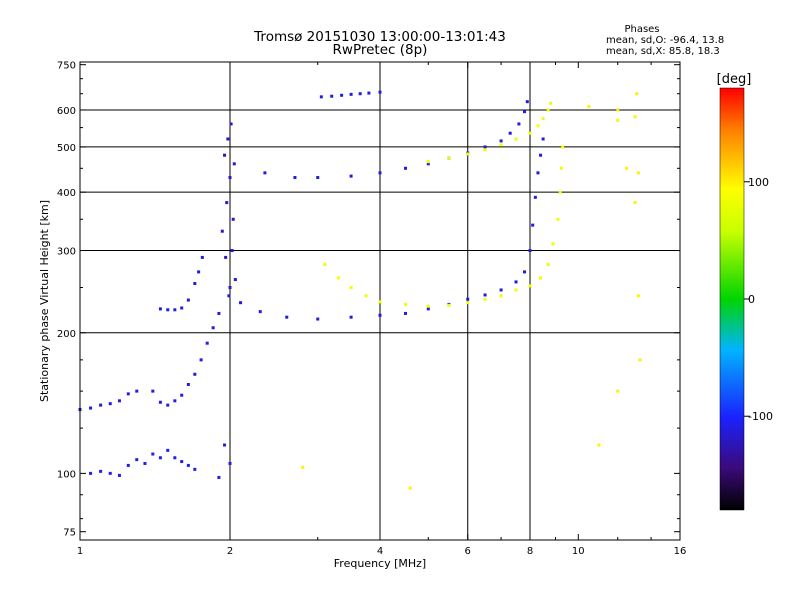 The width and height of the screenshot is (800, 600). I want to click on x-tick-label: 16, so click(680, 551).